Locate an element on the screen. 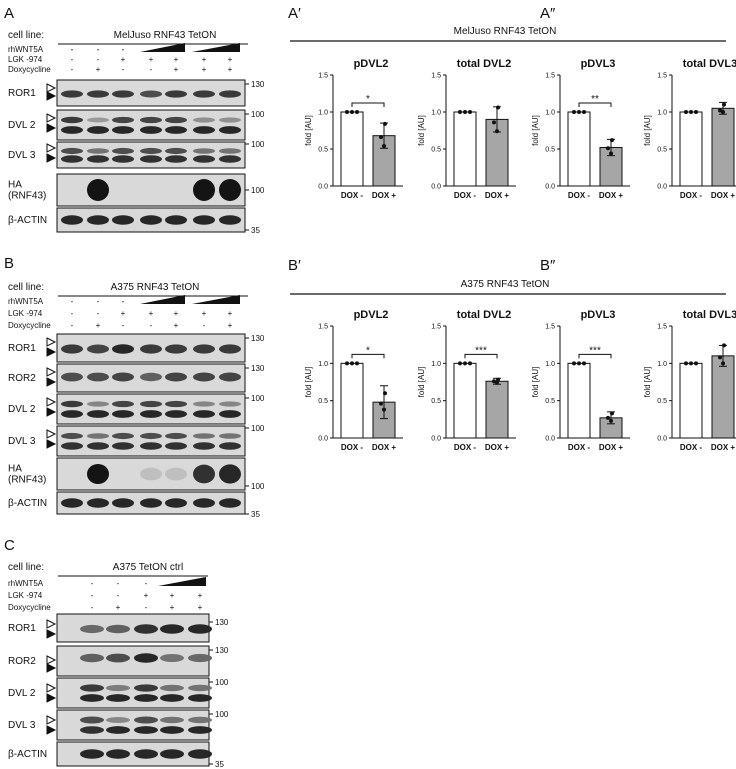 This screenshot has width=736, height=769. significance-bracket is located at coordinates (481, 356).